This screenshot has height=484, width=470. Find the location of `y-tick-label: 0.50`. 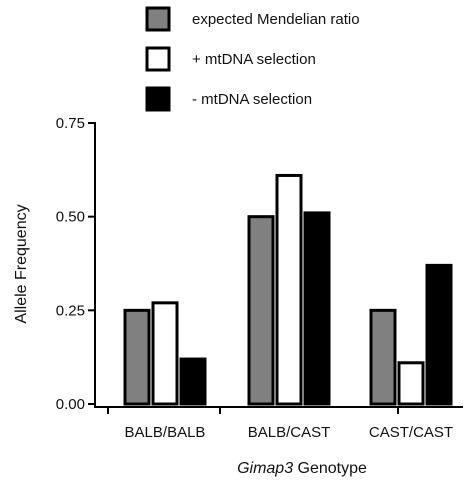

y-tick-label: 0.50 is located at coordinates (70, 217).